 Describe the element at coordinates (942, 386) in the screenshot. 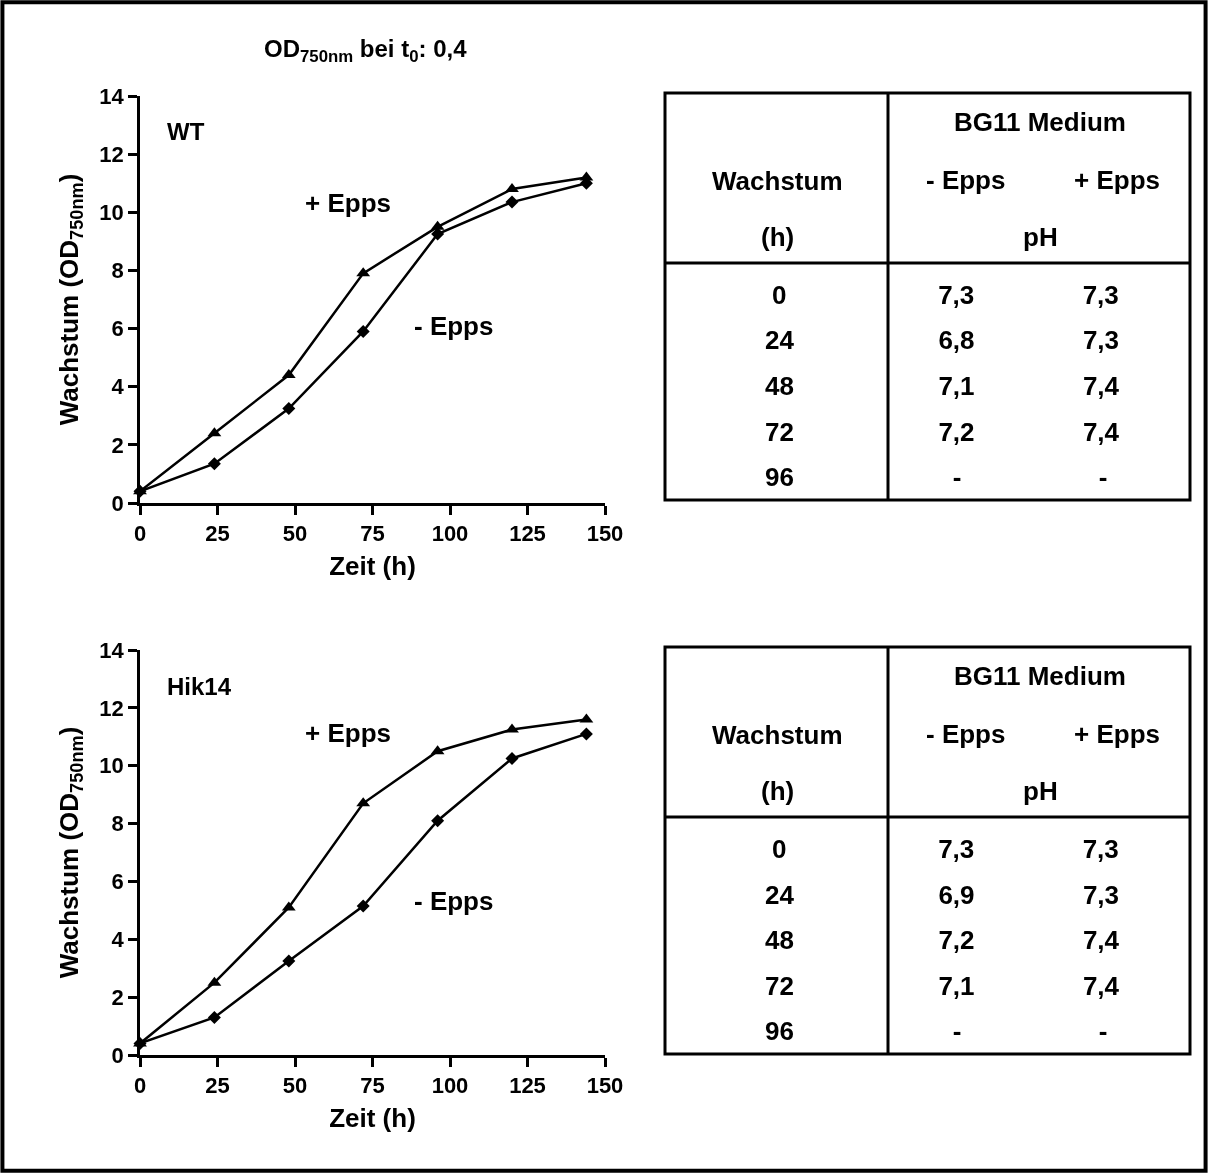

I see `text: 48 7,1 7,4` at that location.